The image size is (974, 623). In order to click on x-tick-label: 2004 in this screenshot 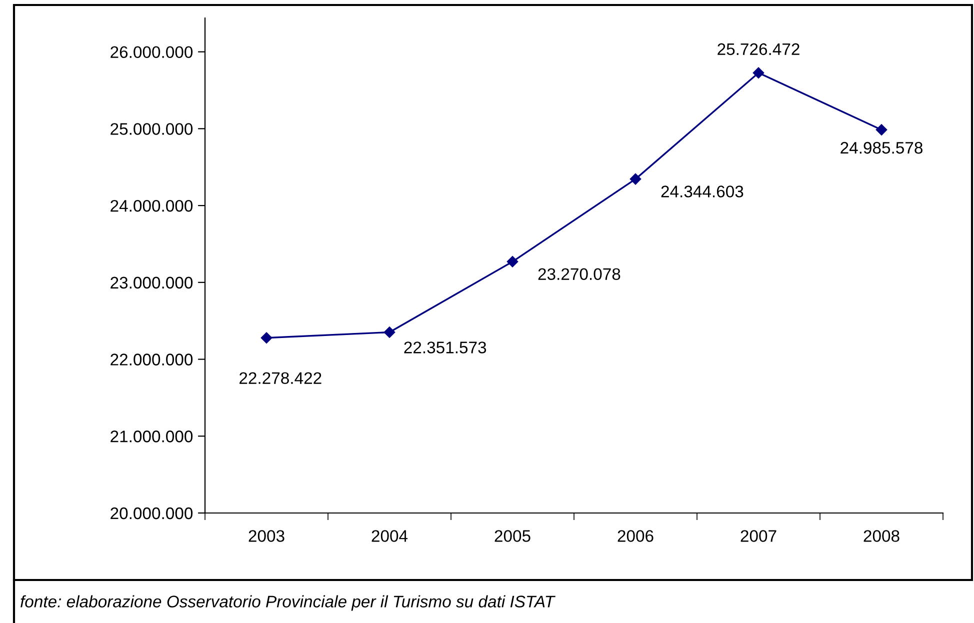, I will do `click(390, 536)`.